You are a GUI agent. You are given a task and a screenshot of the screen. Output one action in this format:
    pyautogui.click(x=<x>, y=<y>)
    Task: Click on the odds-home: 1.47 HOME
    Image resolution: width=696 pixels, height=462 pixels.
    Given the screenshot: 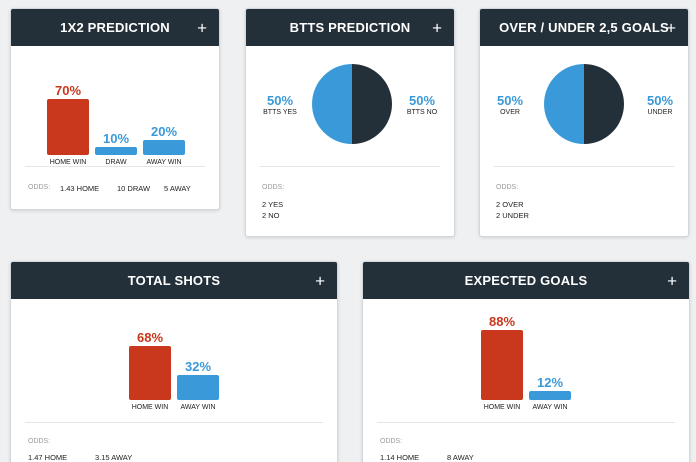 What is the action you would take?
    pyautogui.click(x=48, y=457)
    